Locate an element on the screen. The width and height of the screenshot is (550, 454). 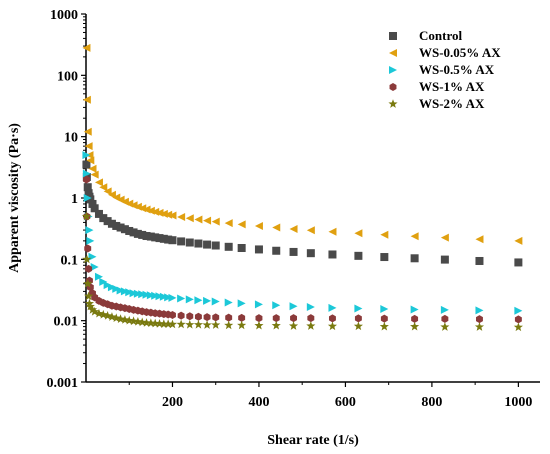
x-tick-label: 1000 is located at coordinates (518, 402).